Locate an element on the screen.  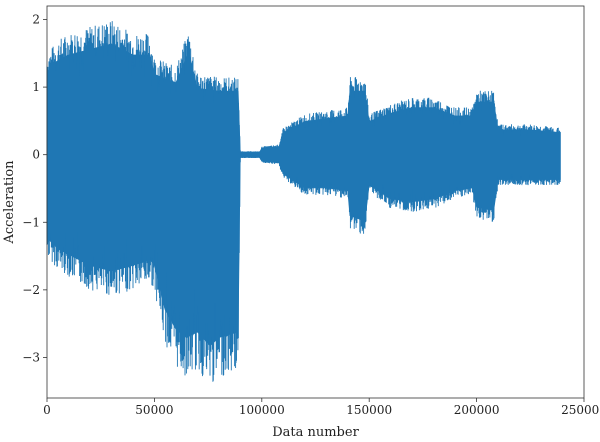
y-tick-label: 1 is located at coordinates (36, 87).